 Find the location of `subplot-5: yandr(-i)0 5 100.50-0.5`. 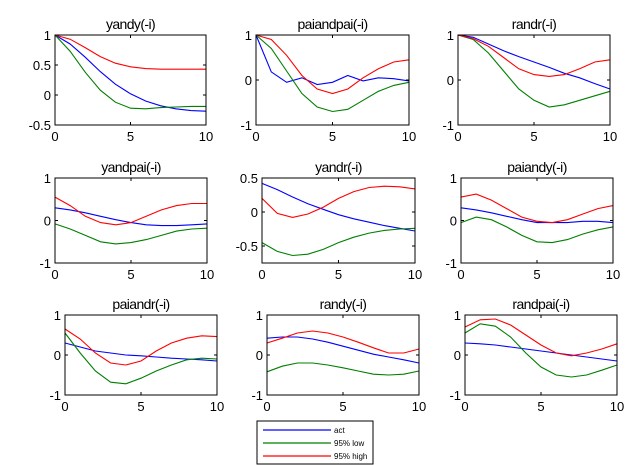

subplot-5: yandr(-i)0 5 100.50-0.5 is located at coordinates (329, 220).